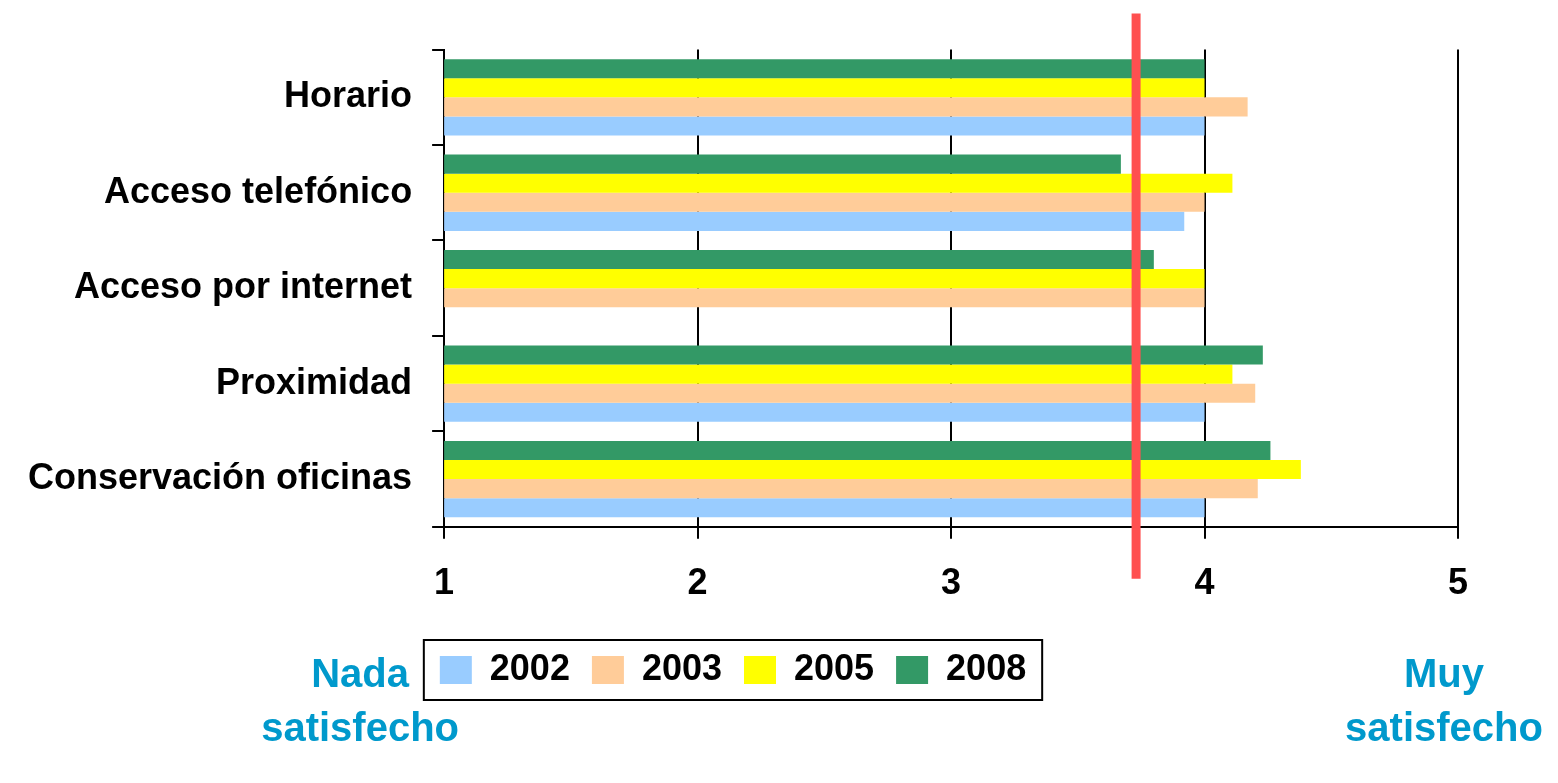 This screenshot has height=783, width=1558. I want to click on x-tick-label: 1, so click(444, 582).